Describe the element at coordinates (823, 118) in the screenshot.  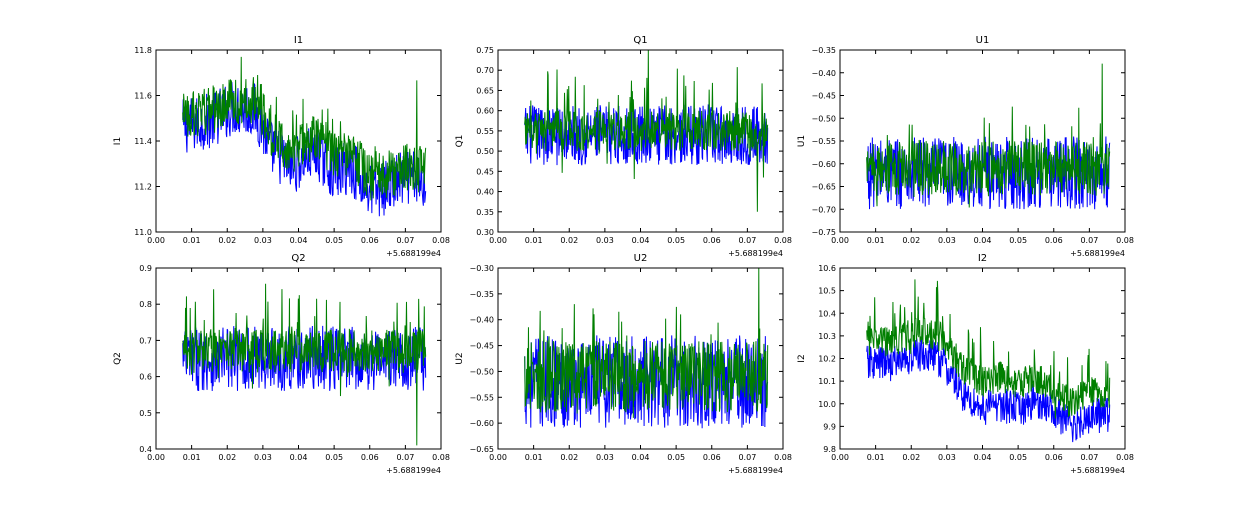
I see `y-tick-label: −0.50` at that location.